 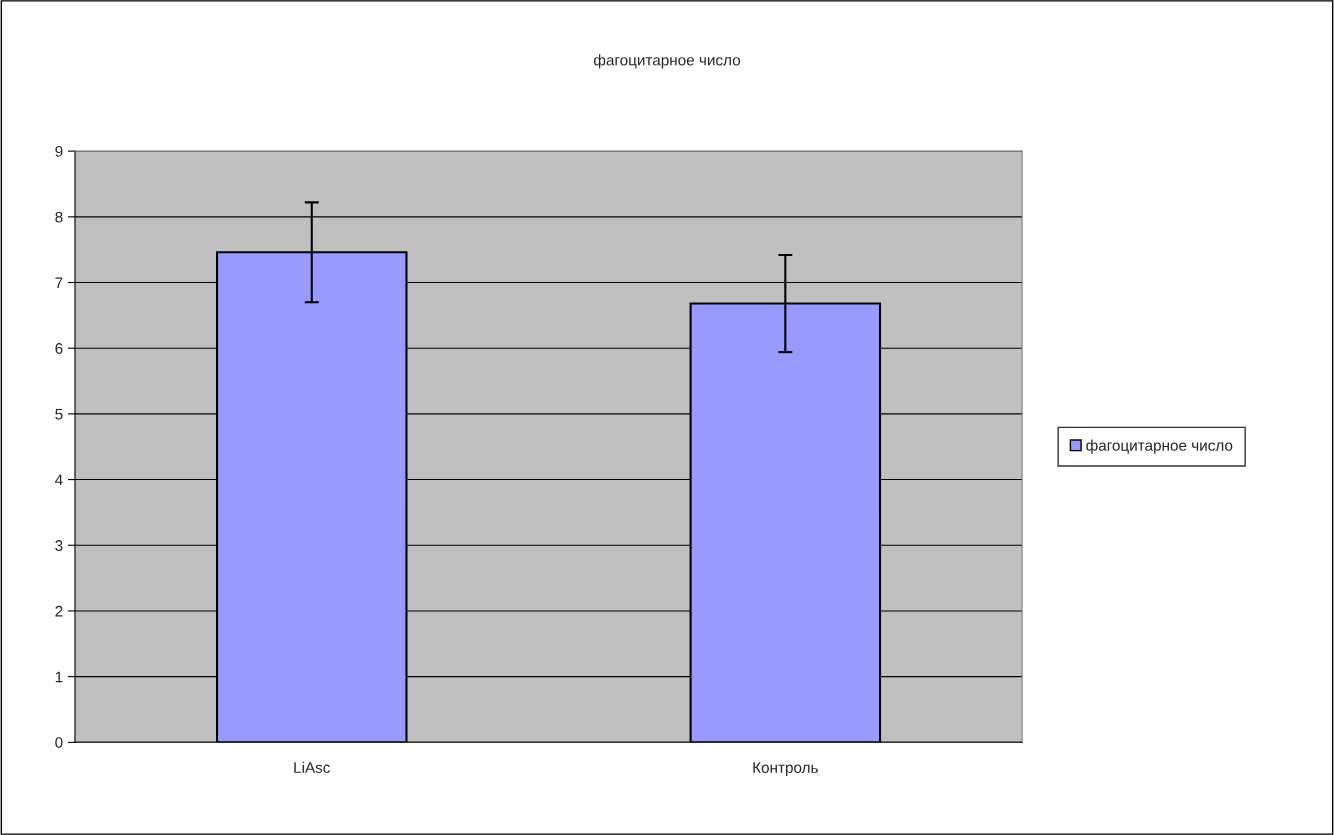 What do you see at coordinates (59, 217) in the screenshot?
I see `y-tick-label: 8` at bounding box center [59, 217].